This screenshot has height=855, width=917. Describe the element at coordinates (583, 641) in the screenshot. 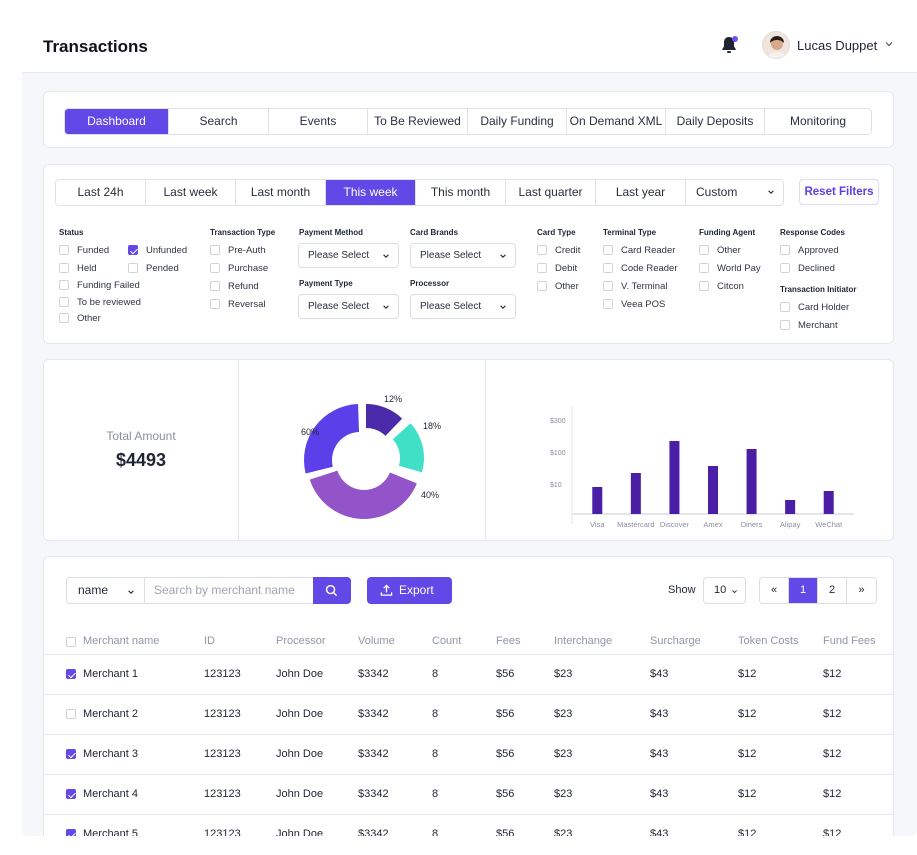

I see `column-header-interchange: Interchange` at that location.